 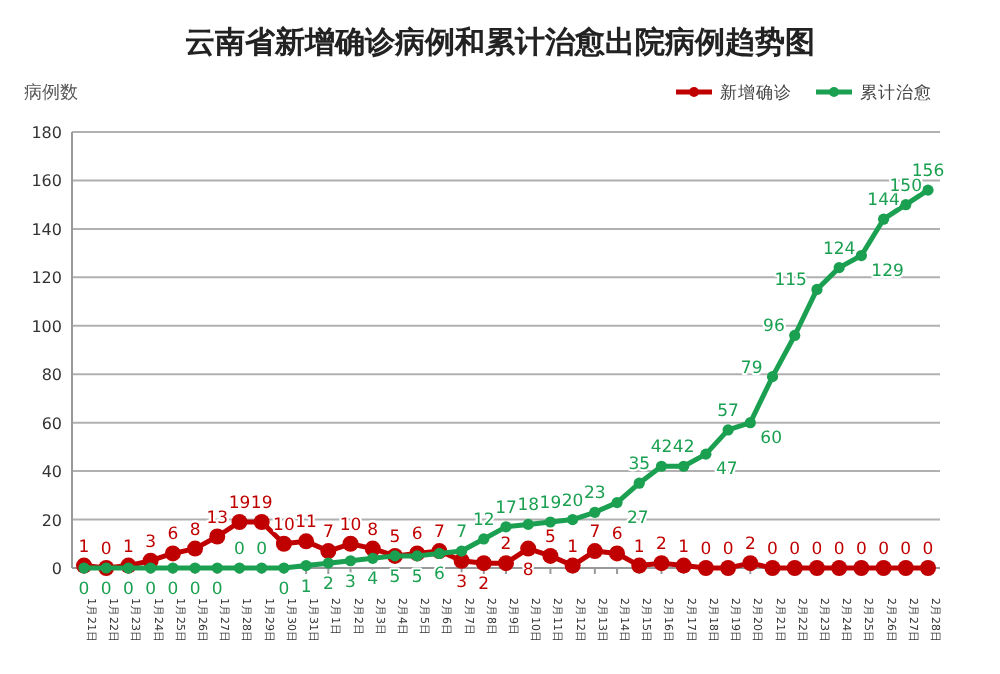 I want to click on data-label: 115, so click(x=790, y=281).